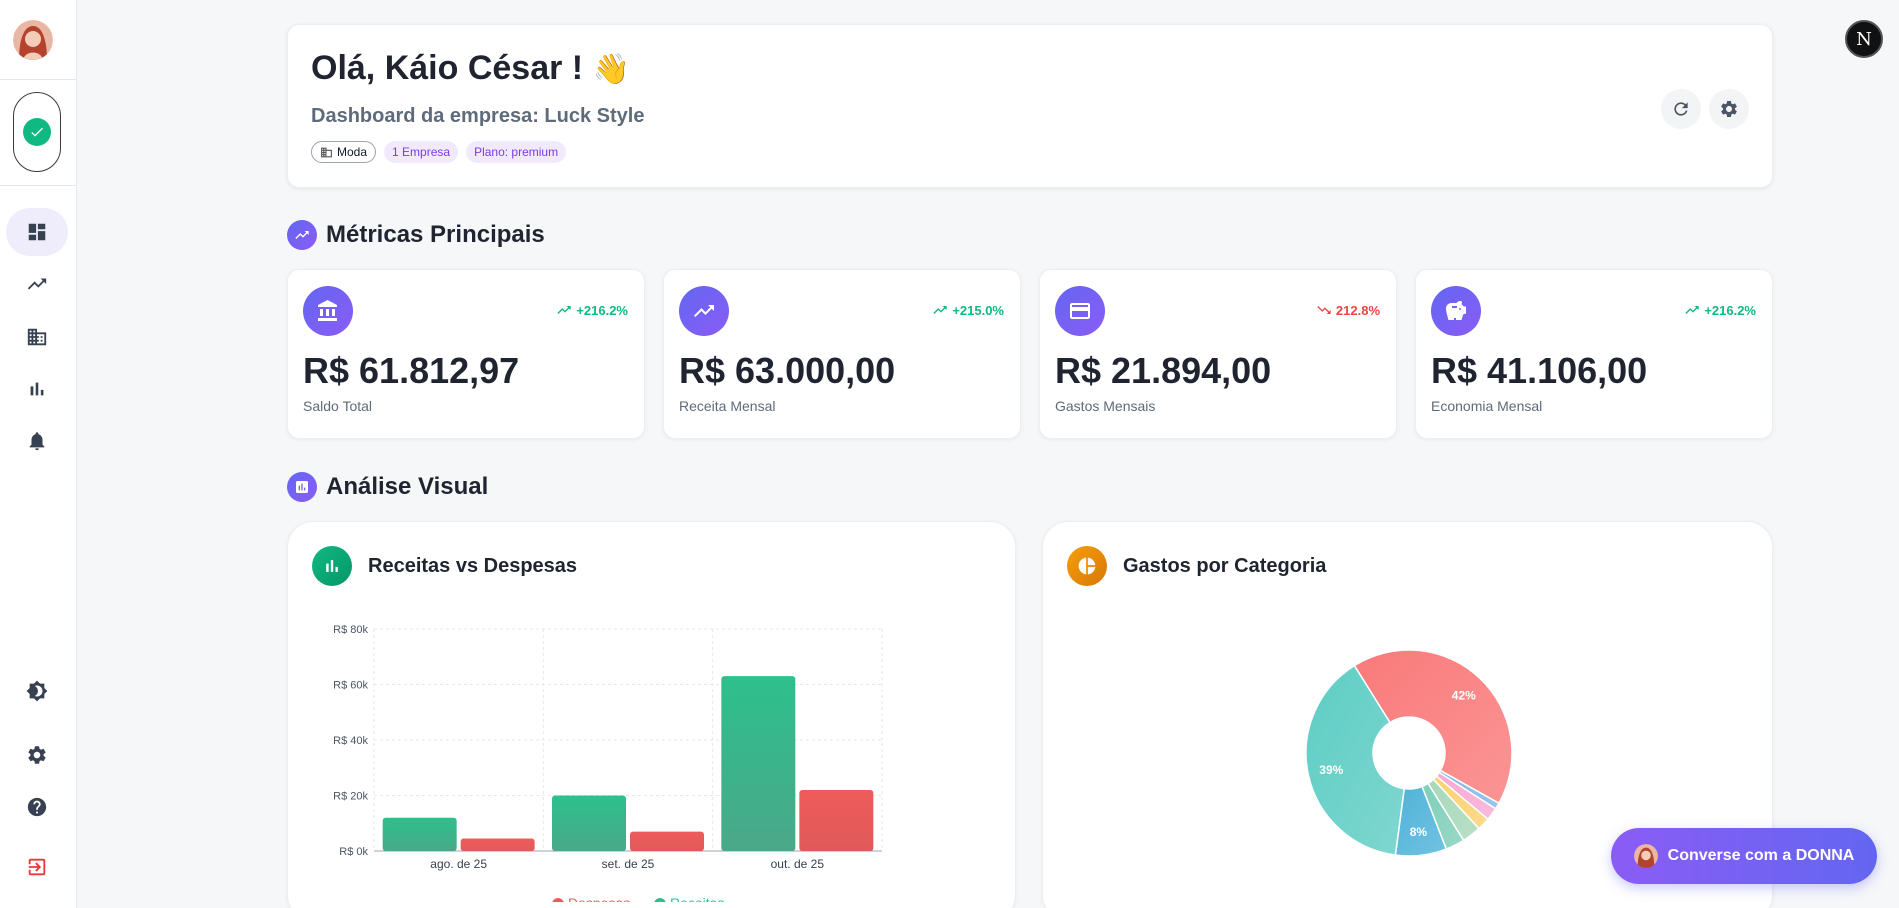 The image size is (1899, 908). I want to click on pie-chart: 42% 8% 39%, so click(1409, 753).